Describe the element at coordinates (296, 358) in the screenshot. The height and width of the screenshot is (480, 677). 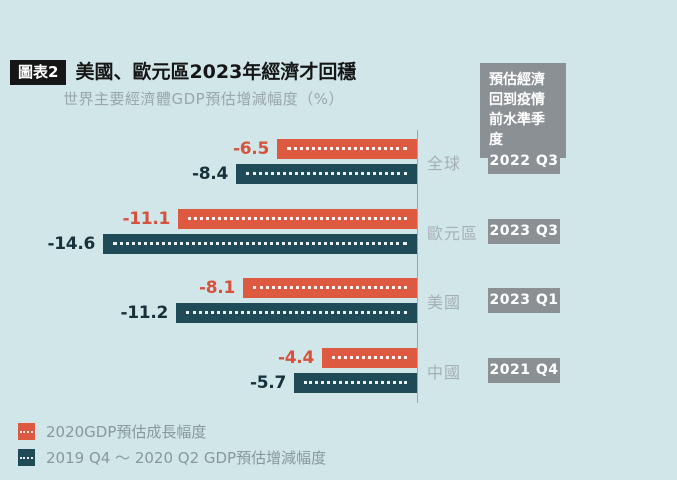
I see `bar-value-label: -4.4` at that location.